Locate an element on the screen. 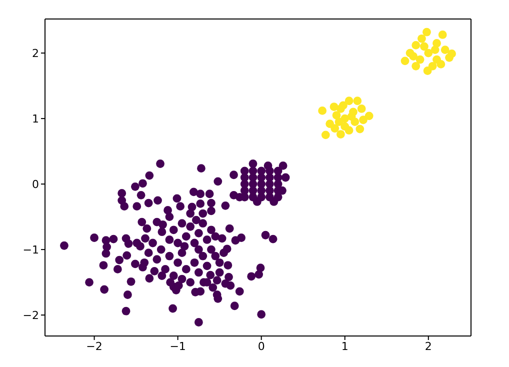 Image resolution: width=509 pixels, height=367 pixels. x-tick-label: −1 is located at coordinates (178, 346).